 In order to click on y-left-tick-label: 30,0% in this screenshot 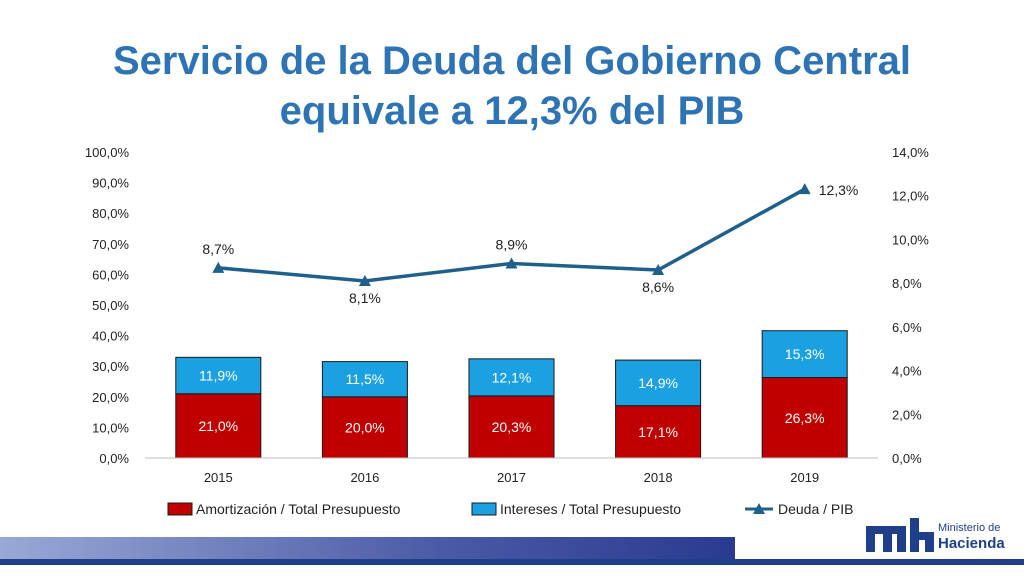, I will do `click(110, 366)`.